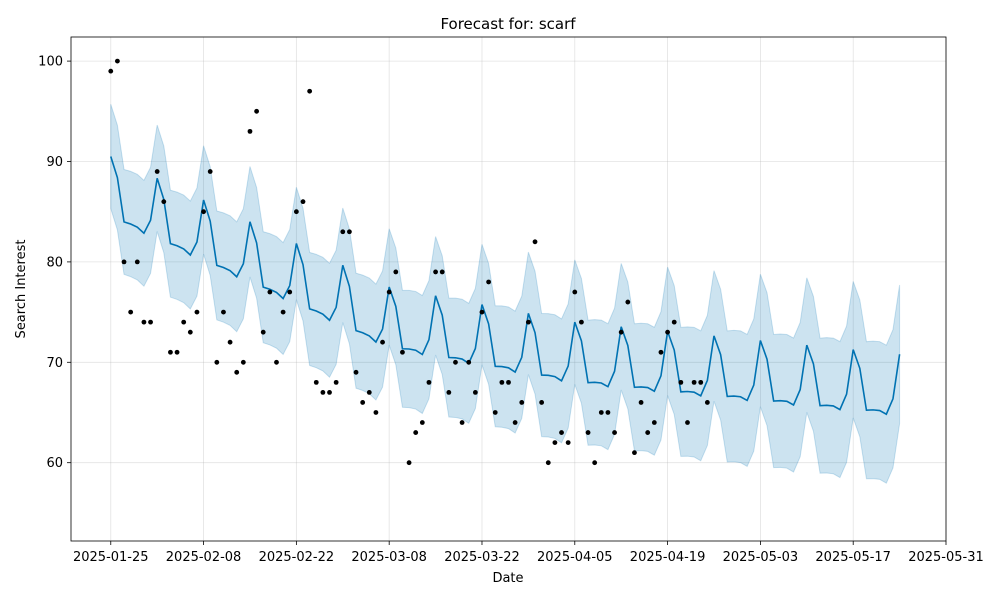  What do you see at coordinates (946, 557) in the screenshot?
I see `x-tick-label: 2025-05-31` at bounding box center [946, 557].